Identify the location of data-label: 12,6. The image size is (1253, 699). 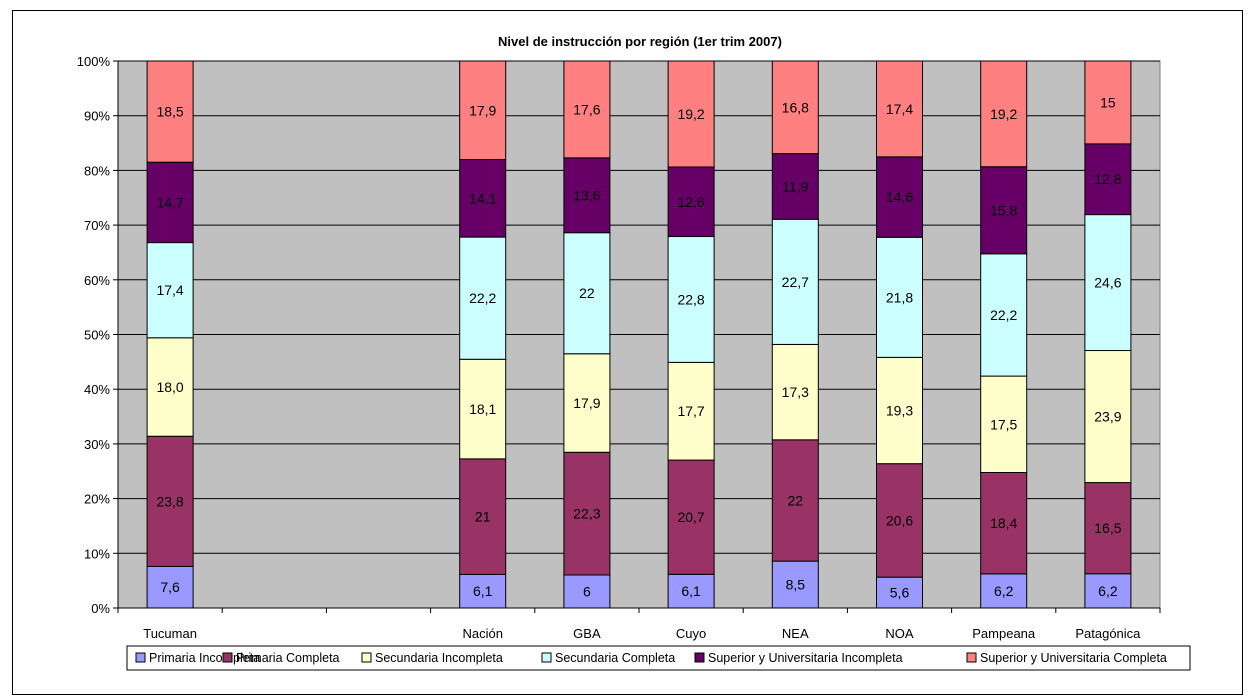
(690, 202).